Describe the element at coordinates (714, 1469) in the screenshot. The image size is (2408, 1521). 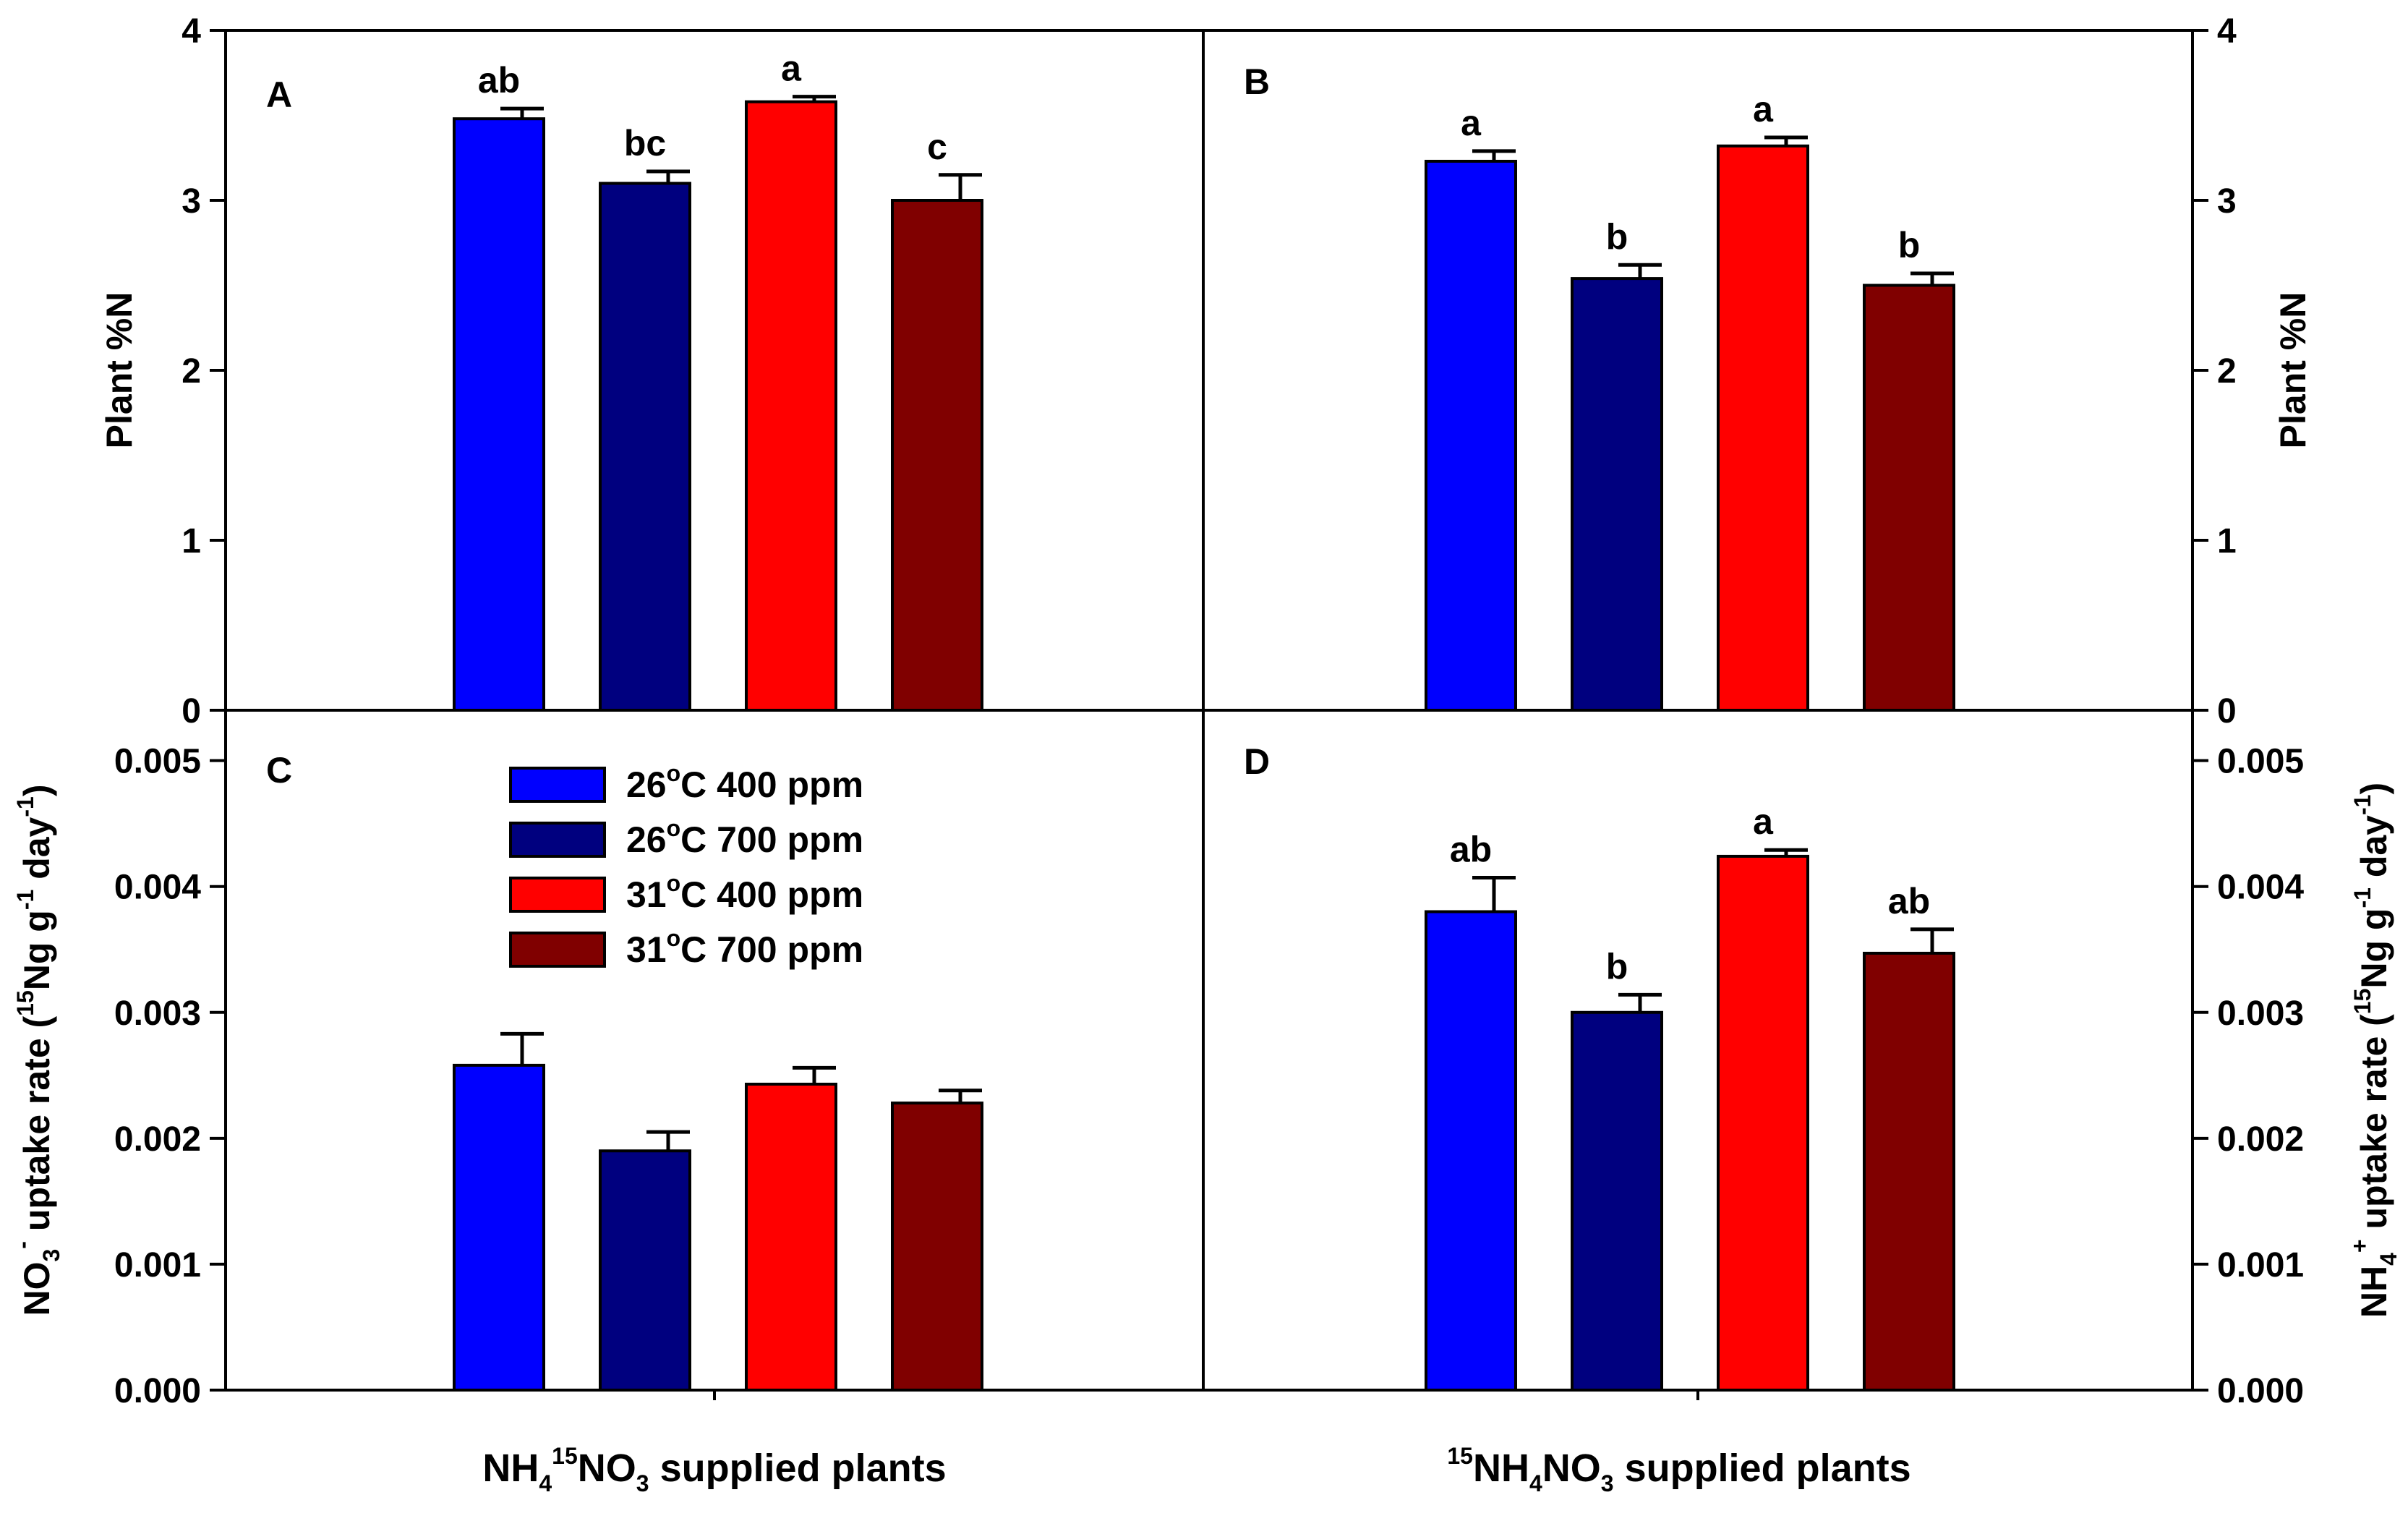
I see `xlabel-left: NH415NO3 supplied plants` at that location.